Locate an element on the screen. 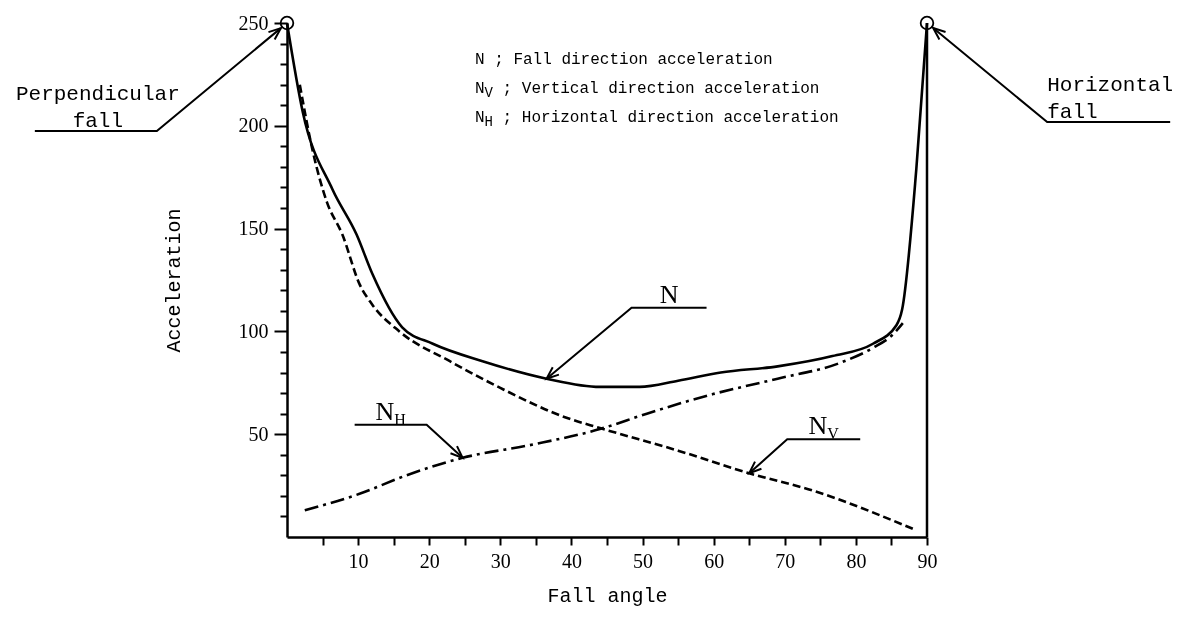 The image size is (1187, 623). annotation: N ; Fall direction acceleration is located at coordinates (624, 60).